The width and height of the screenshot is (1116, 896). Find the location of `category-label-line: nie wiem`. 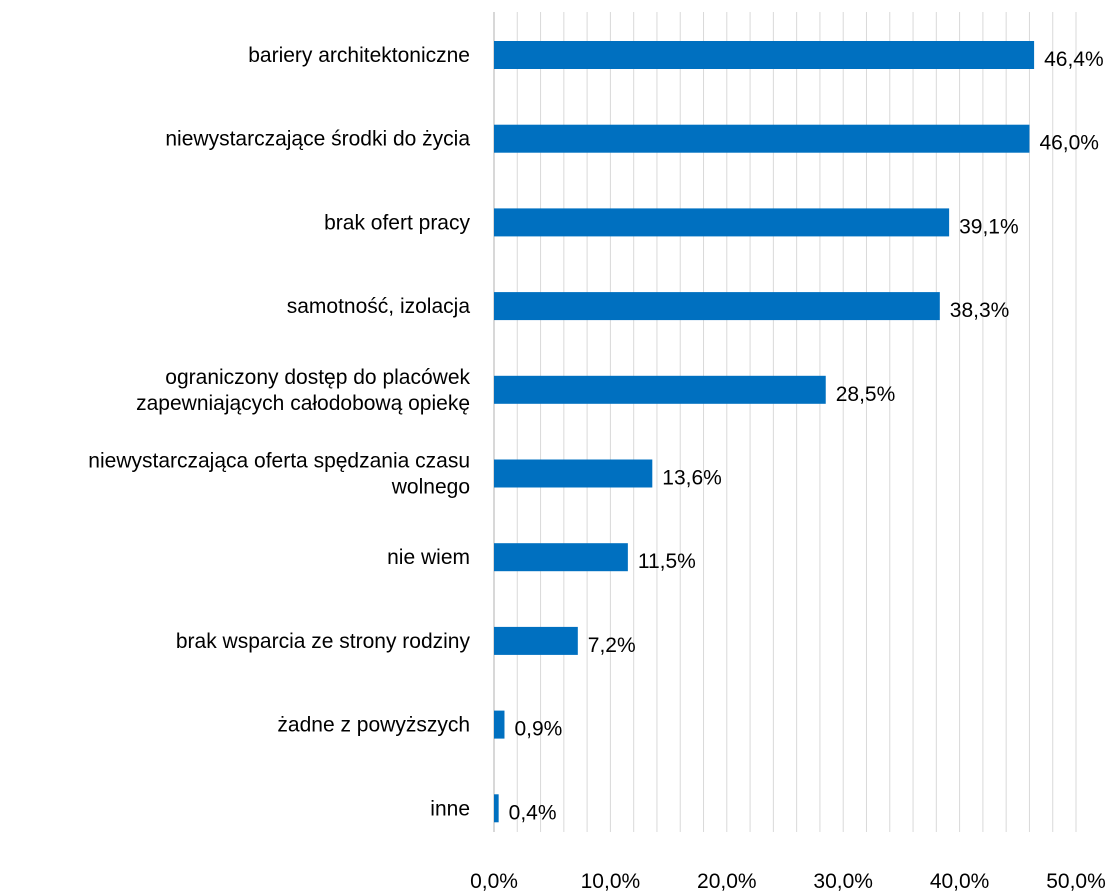

category-label-line: nie wiem is located at coordinates (428, 557).